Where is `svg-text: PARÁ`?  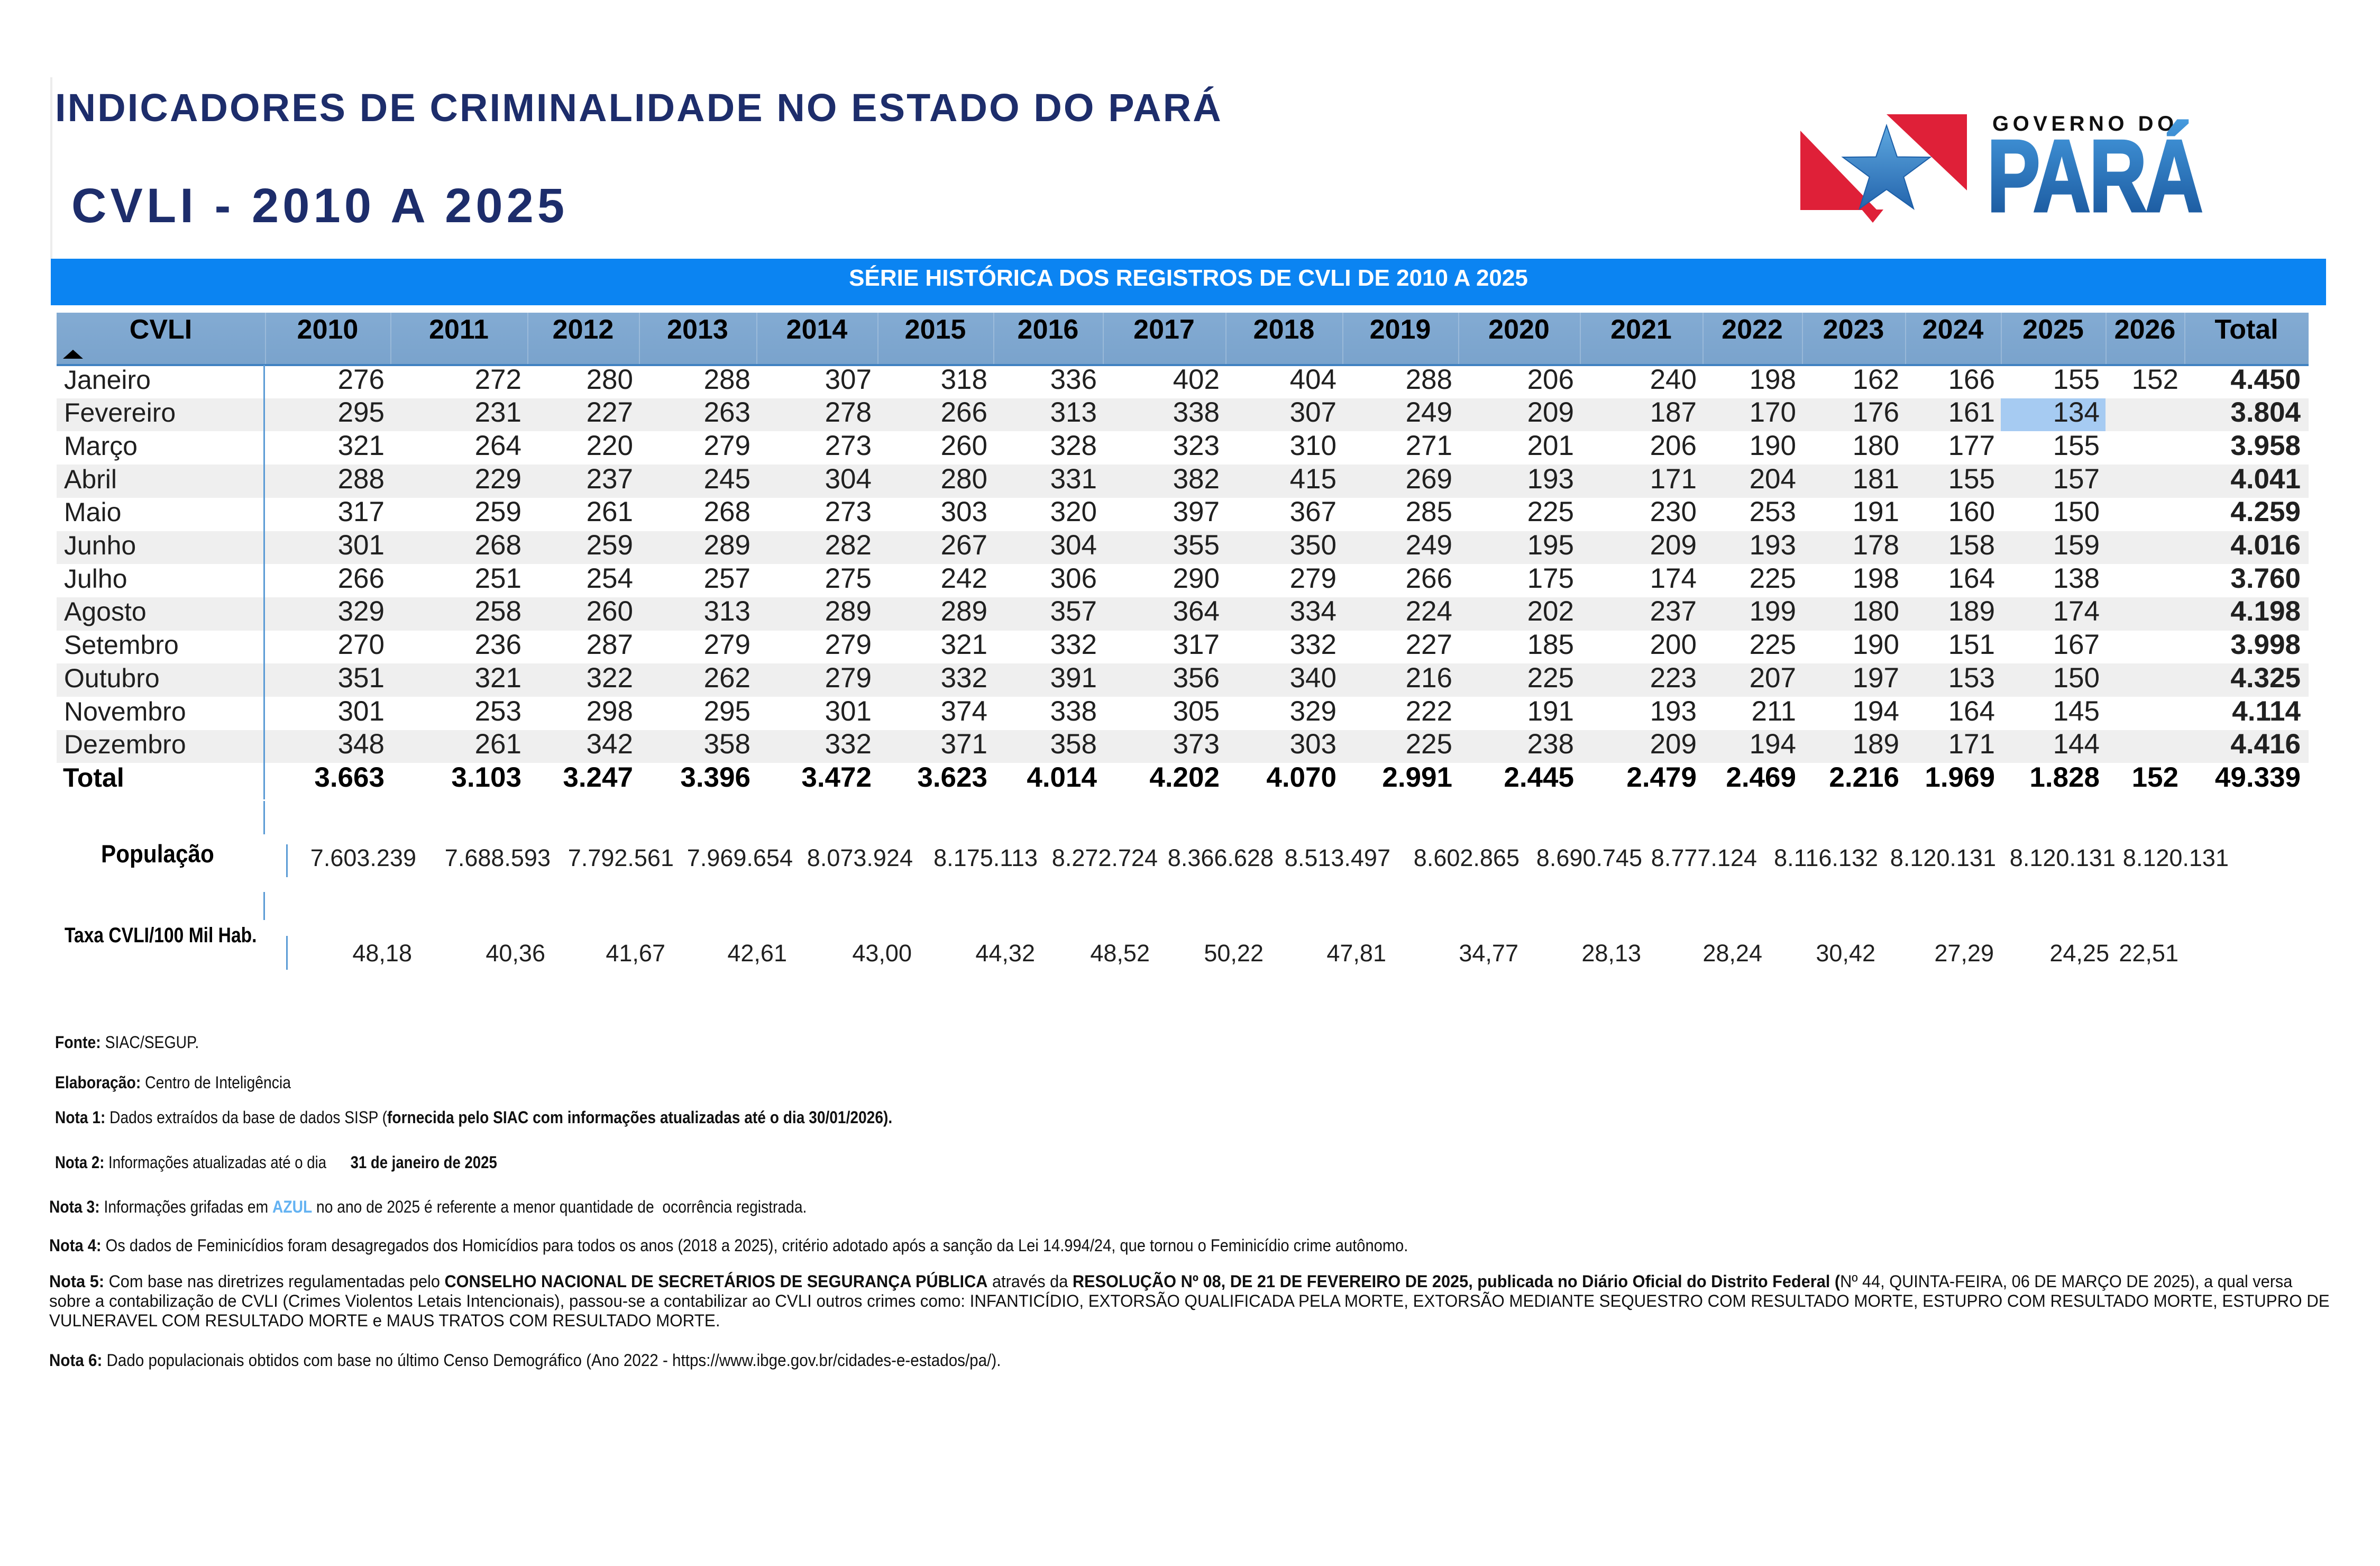
svg-text: PARÁ is located at coordinates (2094, 173).